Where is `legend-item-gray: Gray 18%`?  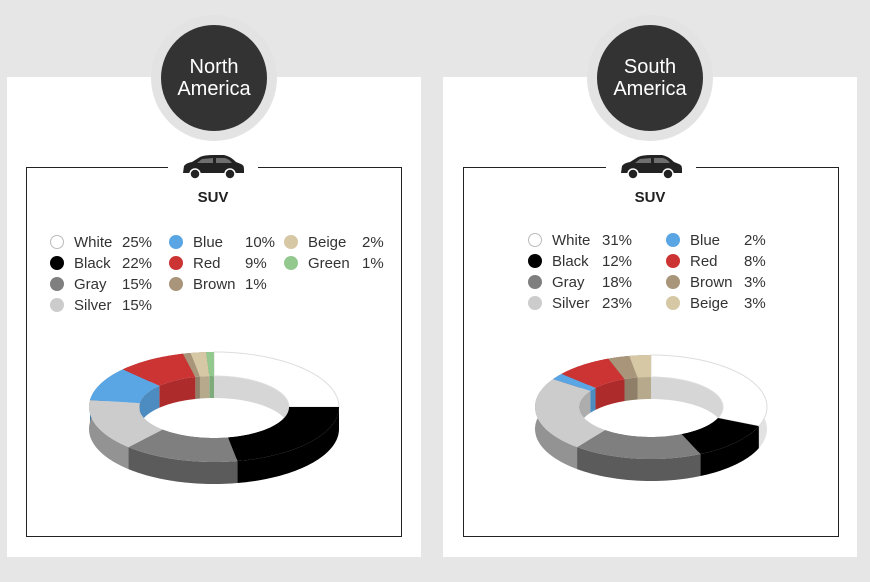 legend-item-gray: Gray 18% is located at coordinates (580, 282).